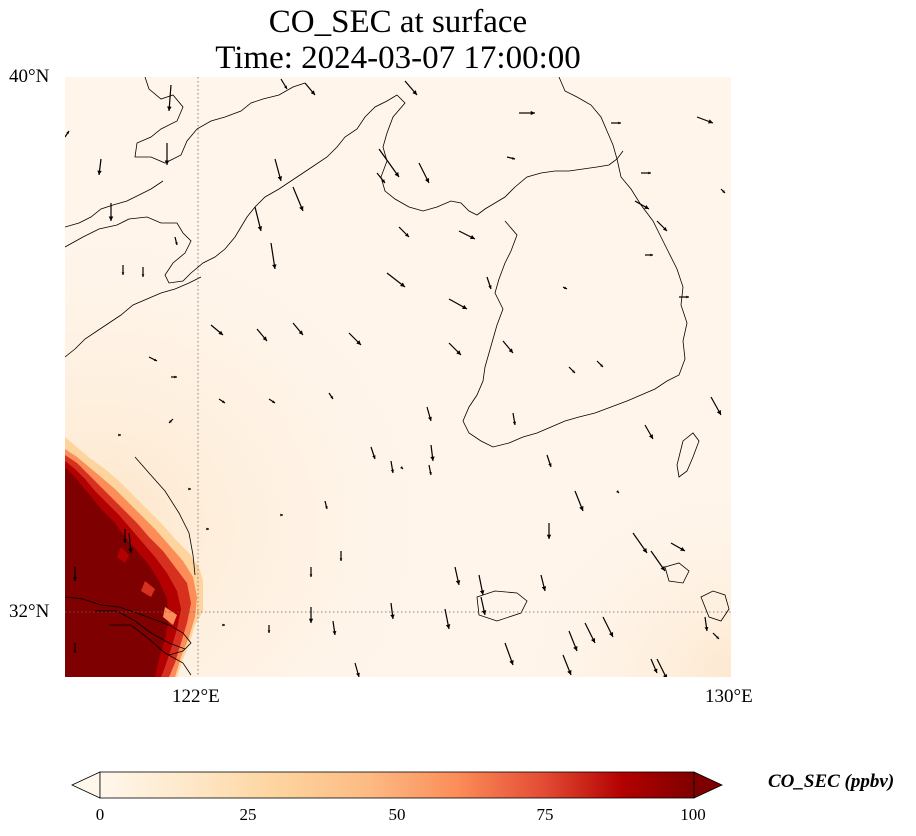 The image size is (916, 836). Describe the element at coordinates (398, 22) in the screenshot. I see `map-title-line1: CO_SEC at surface` at that location.